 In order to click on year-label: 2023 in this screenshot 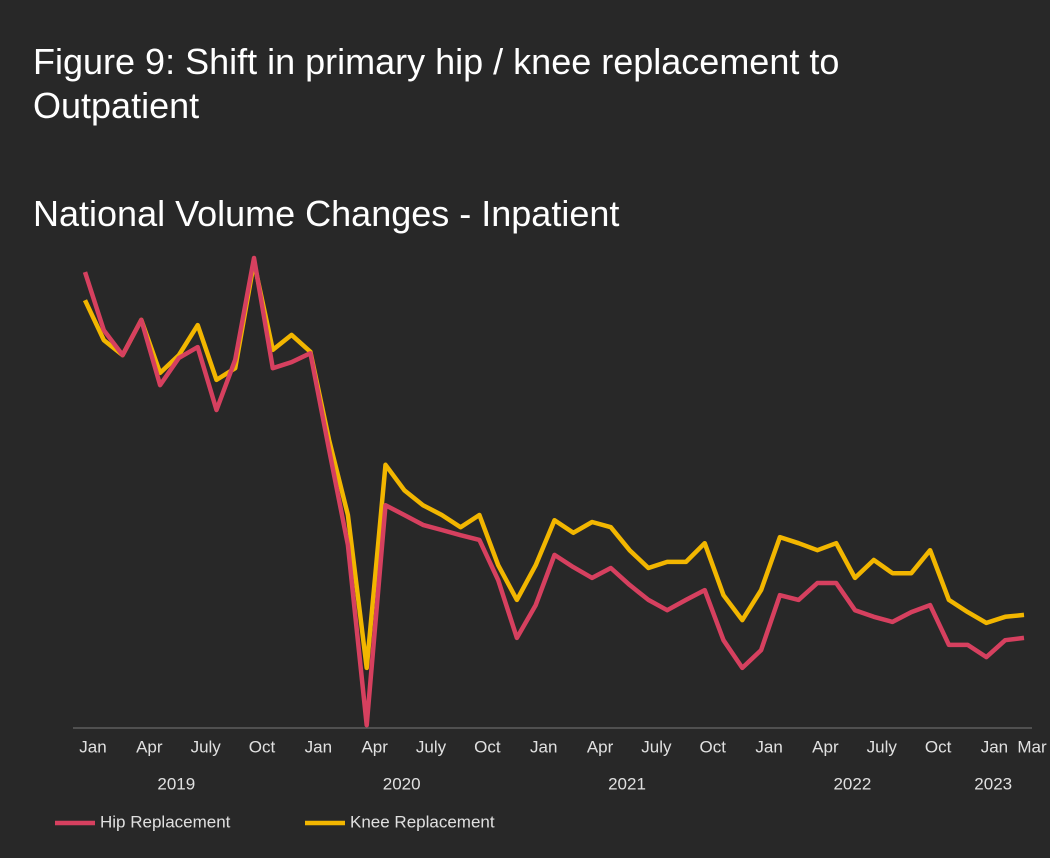, I will do `click(993, 783)`.